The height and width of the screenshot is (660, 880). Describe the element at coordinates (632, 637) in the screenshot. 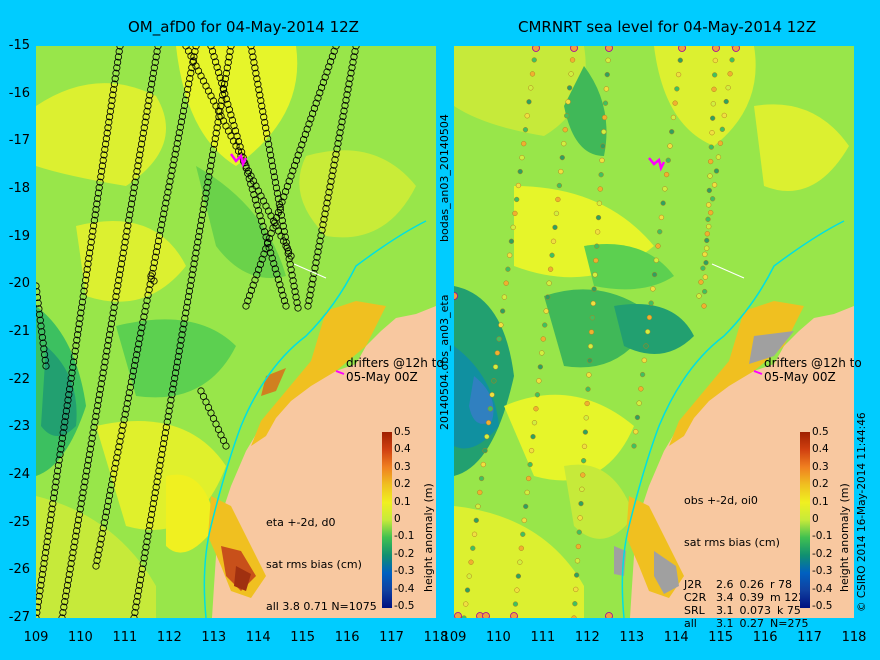

I see `right-x-tick: 113` at that location.